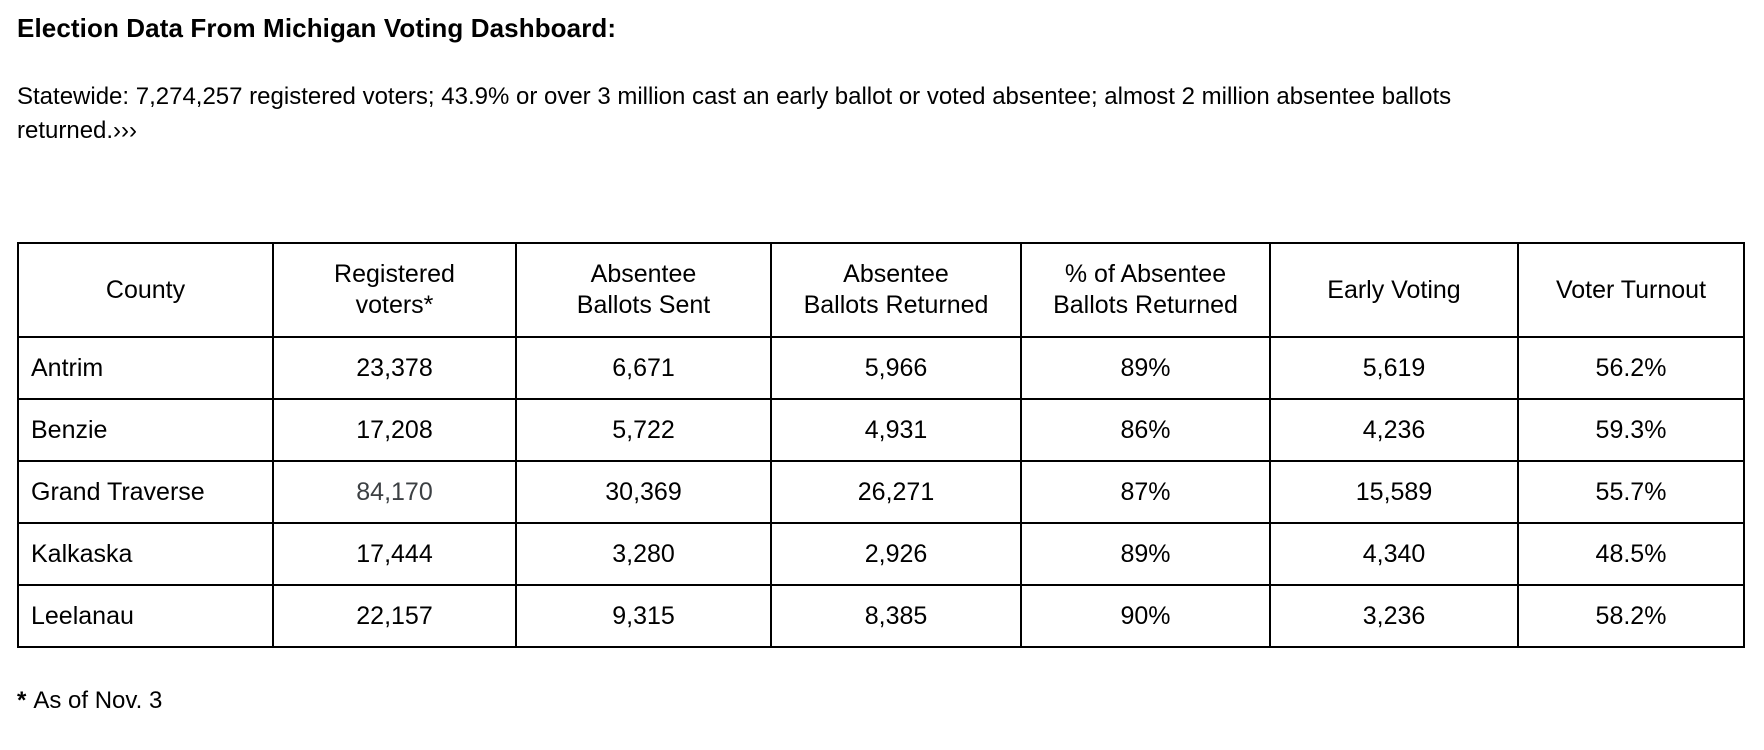  I want to click on cell-registered-voters: 22,157, so click(394, 616).